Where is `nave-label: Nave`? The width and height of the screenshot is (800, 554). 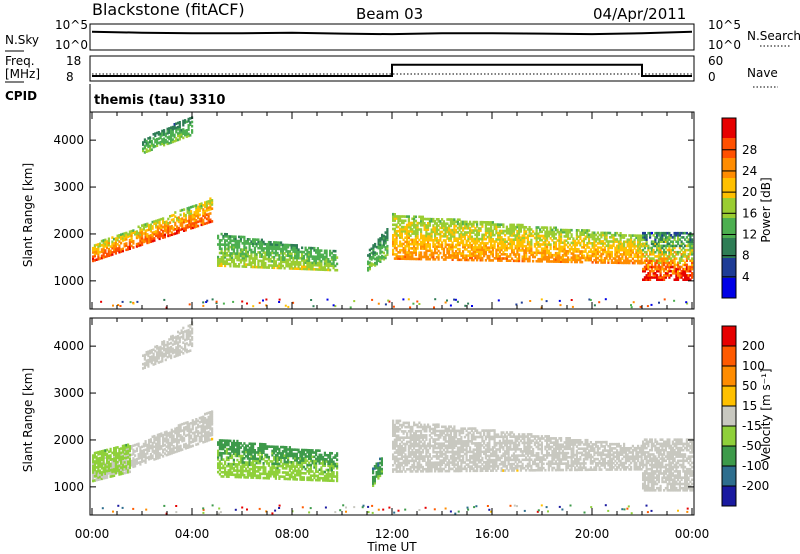 nave-label: Nave is located at coordinates (762, 73).